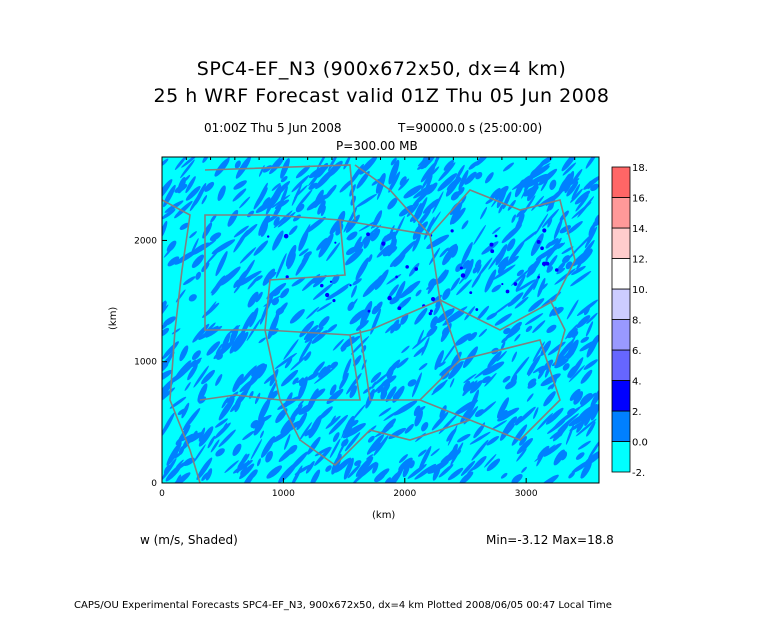 The width and height of the screenshot is (763, 642). What do you see at coordinates (640, 168) in the screenshot?
I see `colorbar-label: 18.` at bounding box center [640, 168].